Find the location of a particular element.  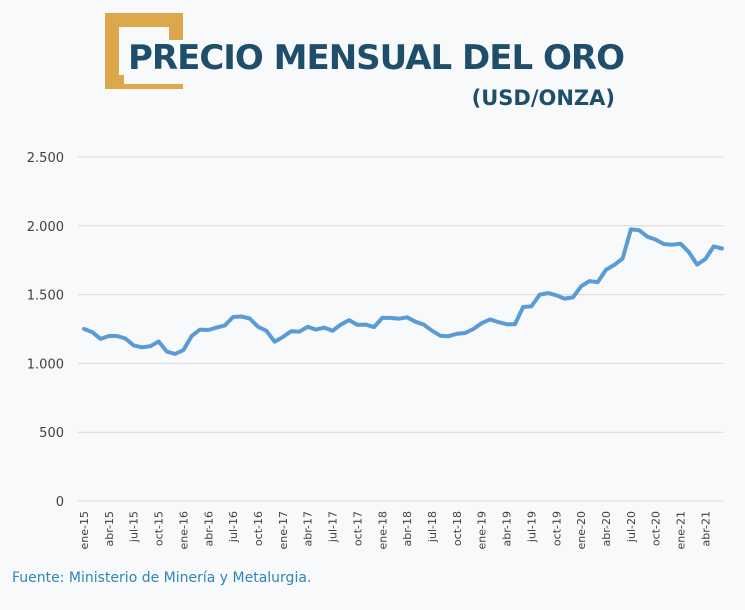

x-tick-label: ene-20 is located at coordinates (581, 530).